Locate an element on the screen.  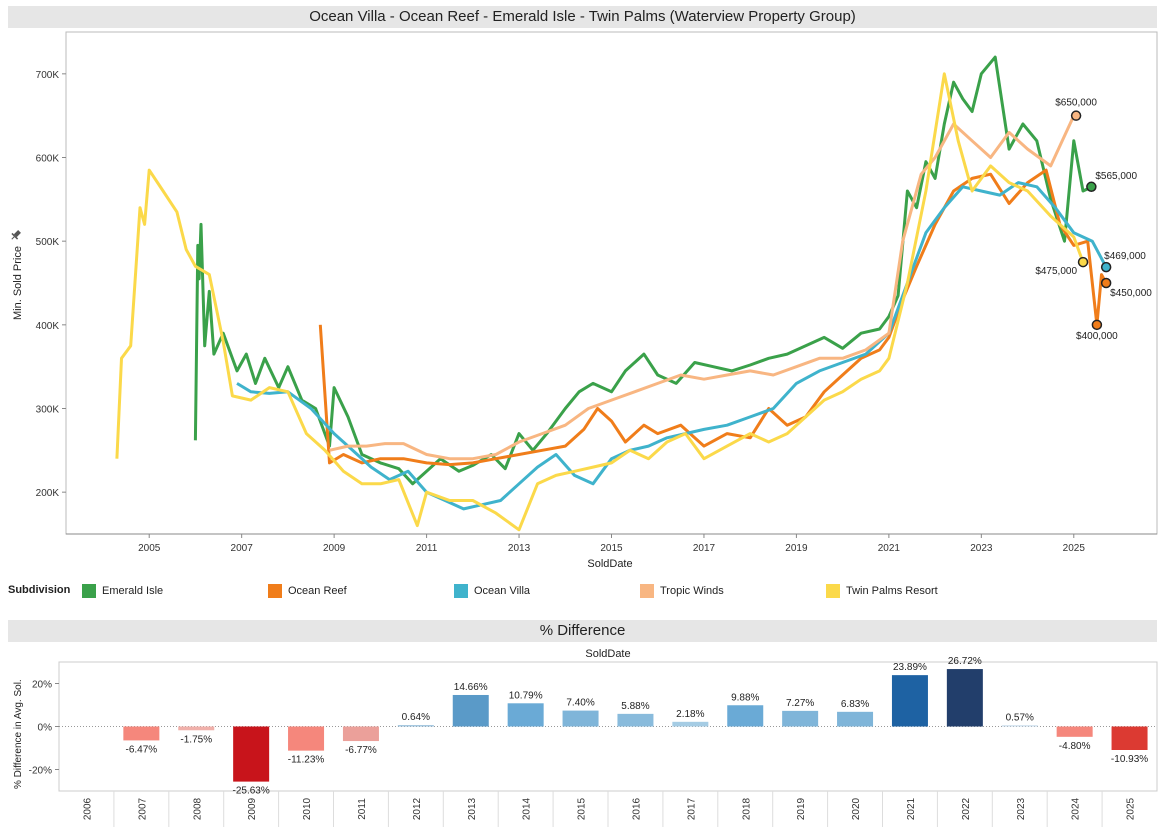
y-tick-label: 400K is located at coordinates (48, 326).